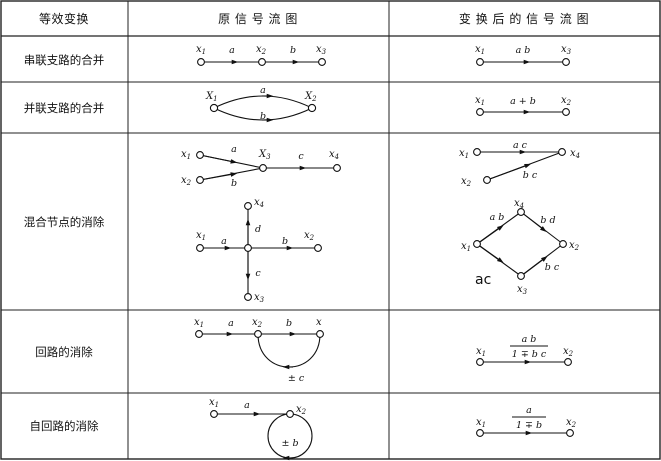 This screenshot has width=661, height=461. I want to click on mixed-orig-b-node-x1: x1, so click(201, 236).